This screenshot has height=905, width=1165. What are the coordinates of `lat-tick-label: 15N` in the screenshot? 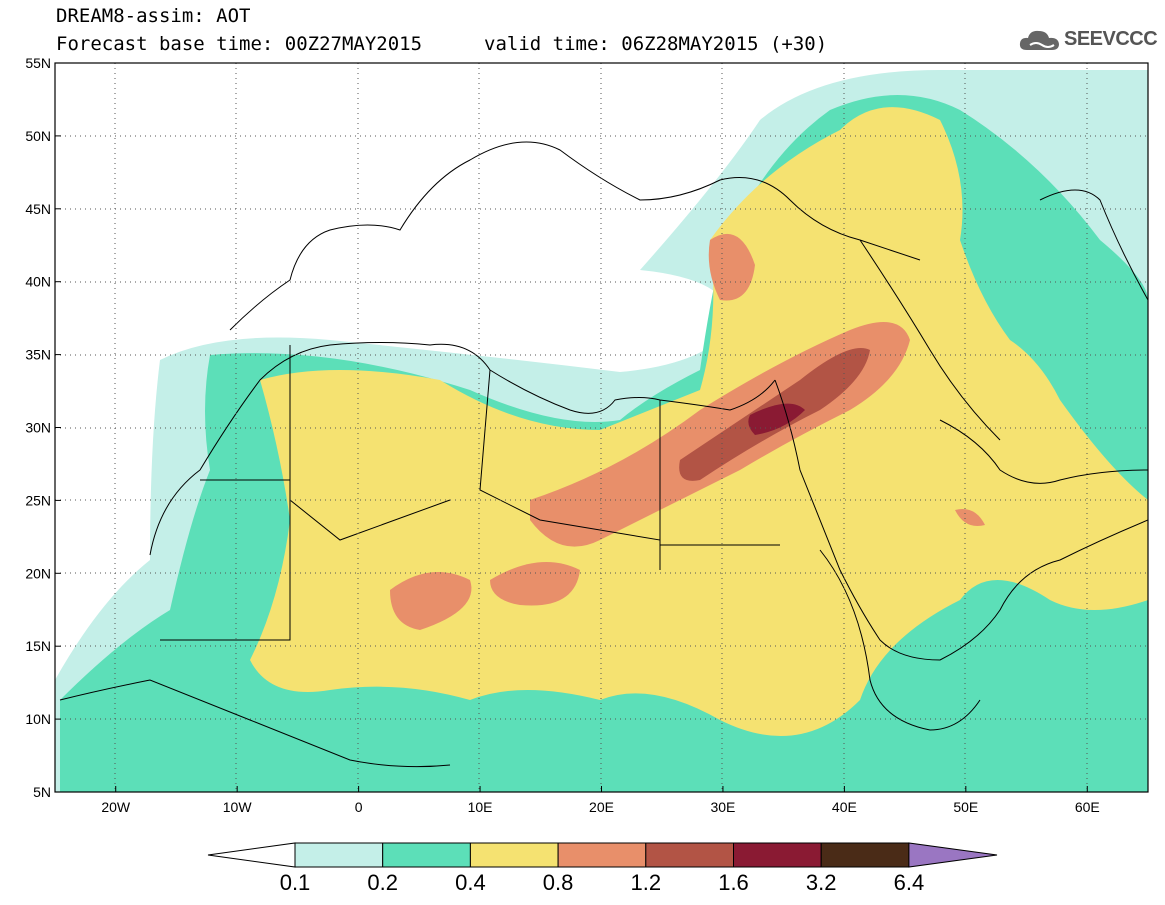 It's located at (38, 646).